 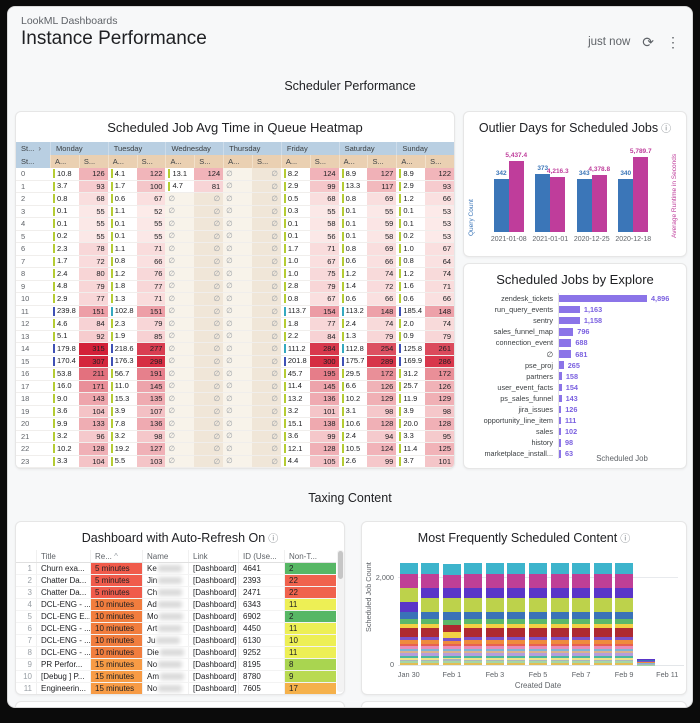 What do you see at coordinates (295, 187) in the screenshot?
I see `heatmap-cell-avg: 2.9` at bounding box center [295, 187].